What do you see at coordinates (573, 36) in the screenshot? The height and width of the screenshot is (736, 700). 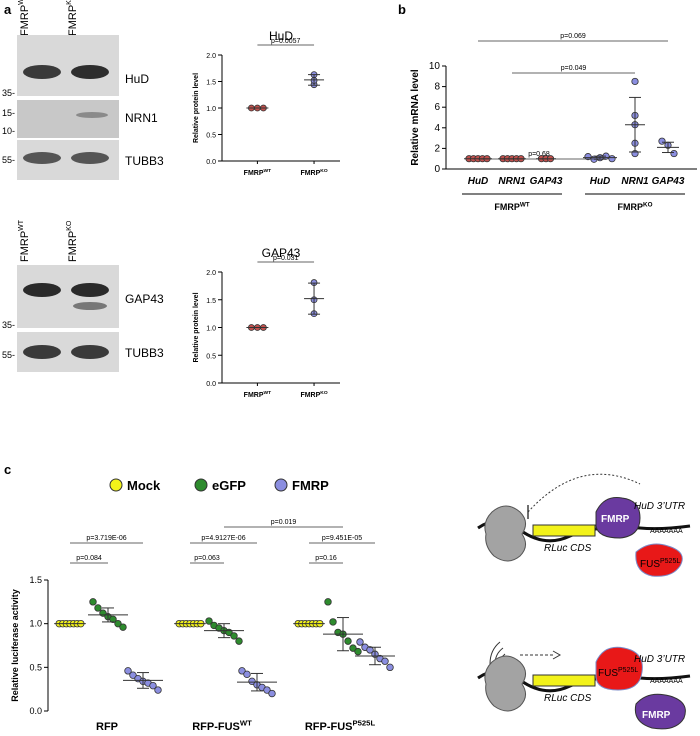 I see `p-value: p=0.069` at bounding box center [573, 36].